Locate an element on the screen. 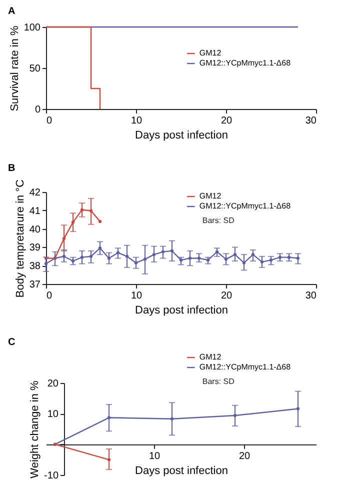  y-tick-label: 50 is located at coordinates (35, 69).